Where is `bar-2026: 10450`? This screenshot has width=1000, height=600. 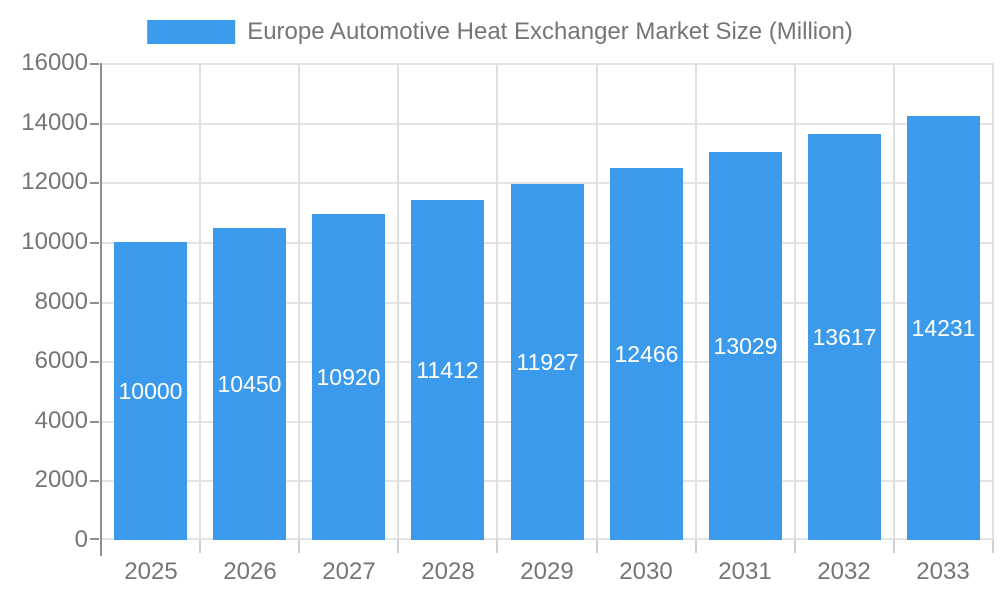
bar-2026: 10450 is located at coordinates (249, 384).